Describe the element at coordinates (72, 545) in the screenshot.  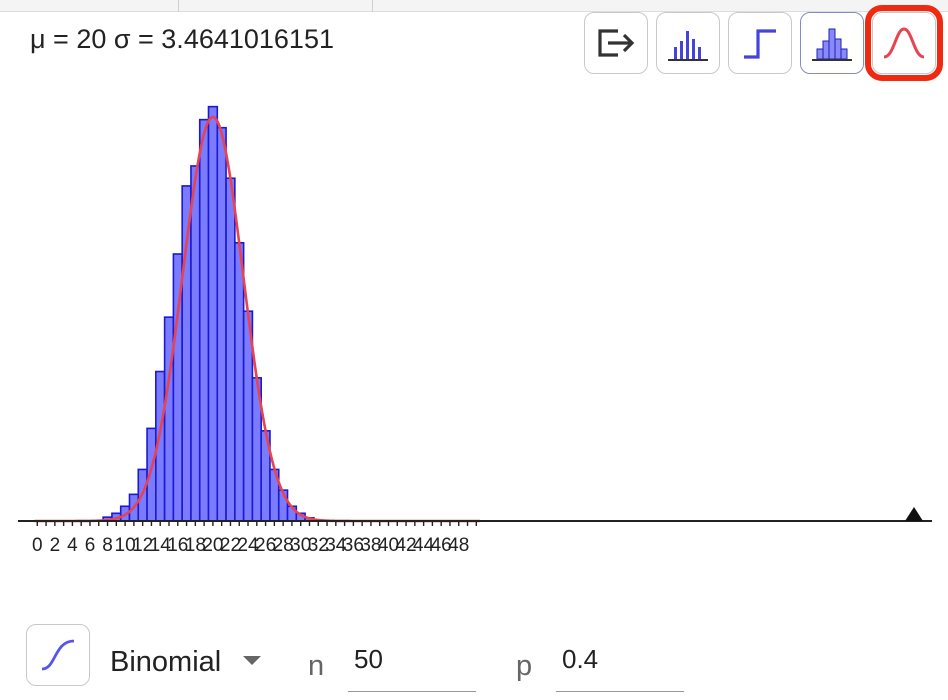
I see `x-tick-label: 4` at that location.